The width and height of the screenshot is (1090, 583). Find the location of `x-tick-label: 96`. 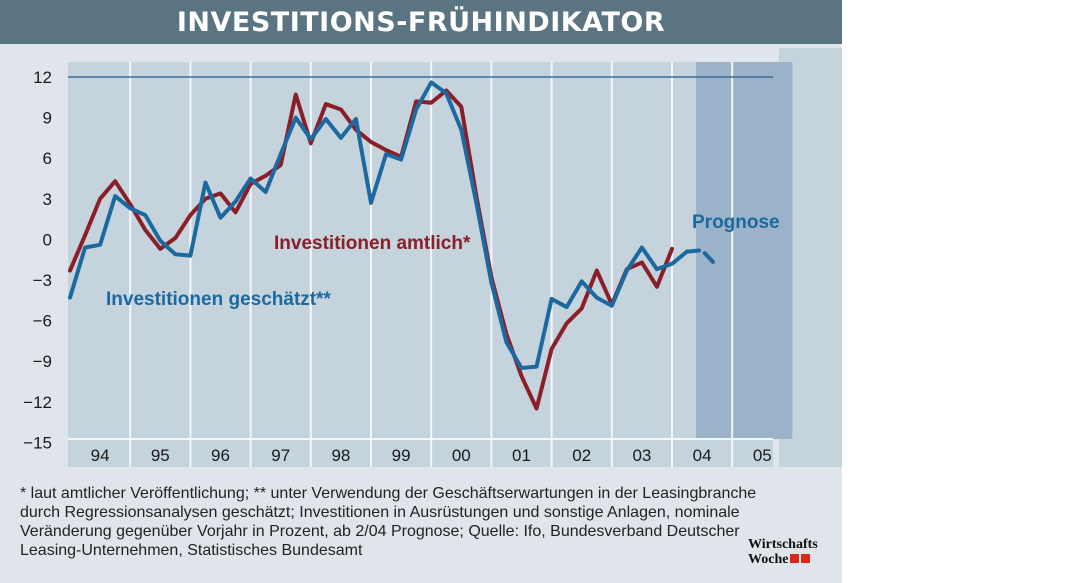

x-tick-label: 96 is located at coordinates (220, 455).